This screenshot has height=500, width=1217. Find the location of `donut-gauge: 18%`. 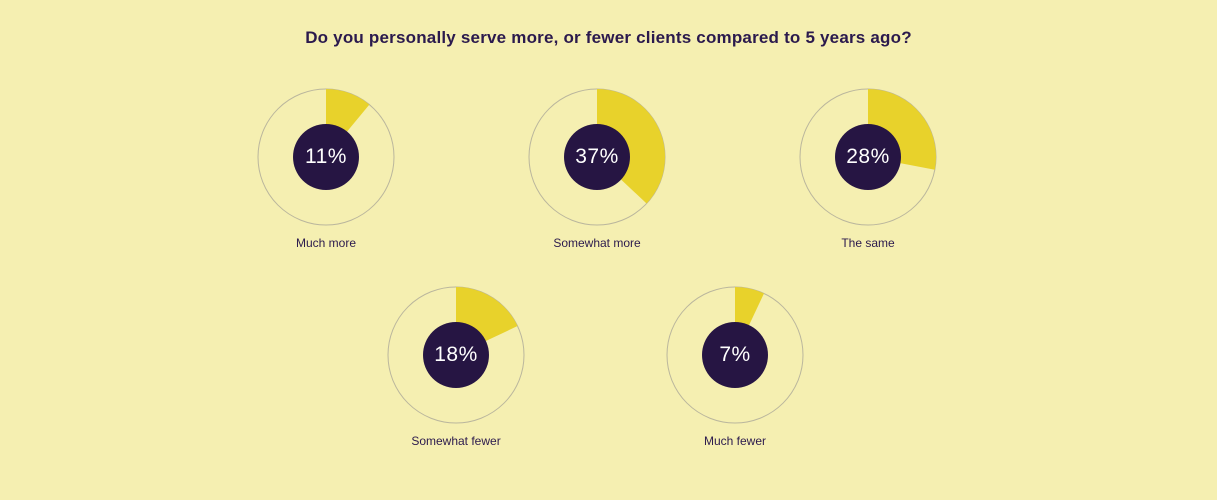

donut-gauge: 18% is located at coordinates (456, 355).